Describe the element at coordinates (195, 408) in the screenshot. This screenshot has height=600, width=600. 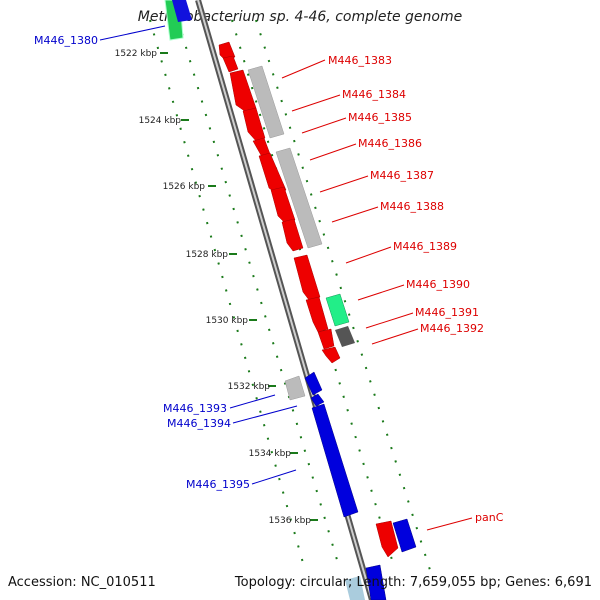
I see `gene-label: M446_1393` at that location.